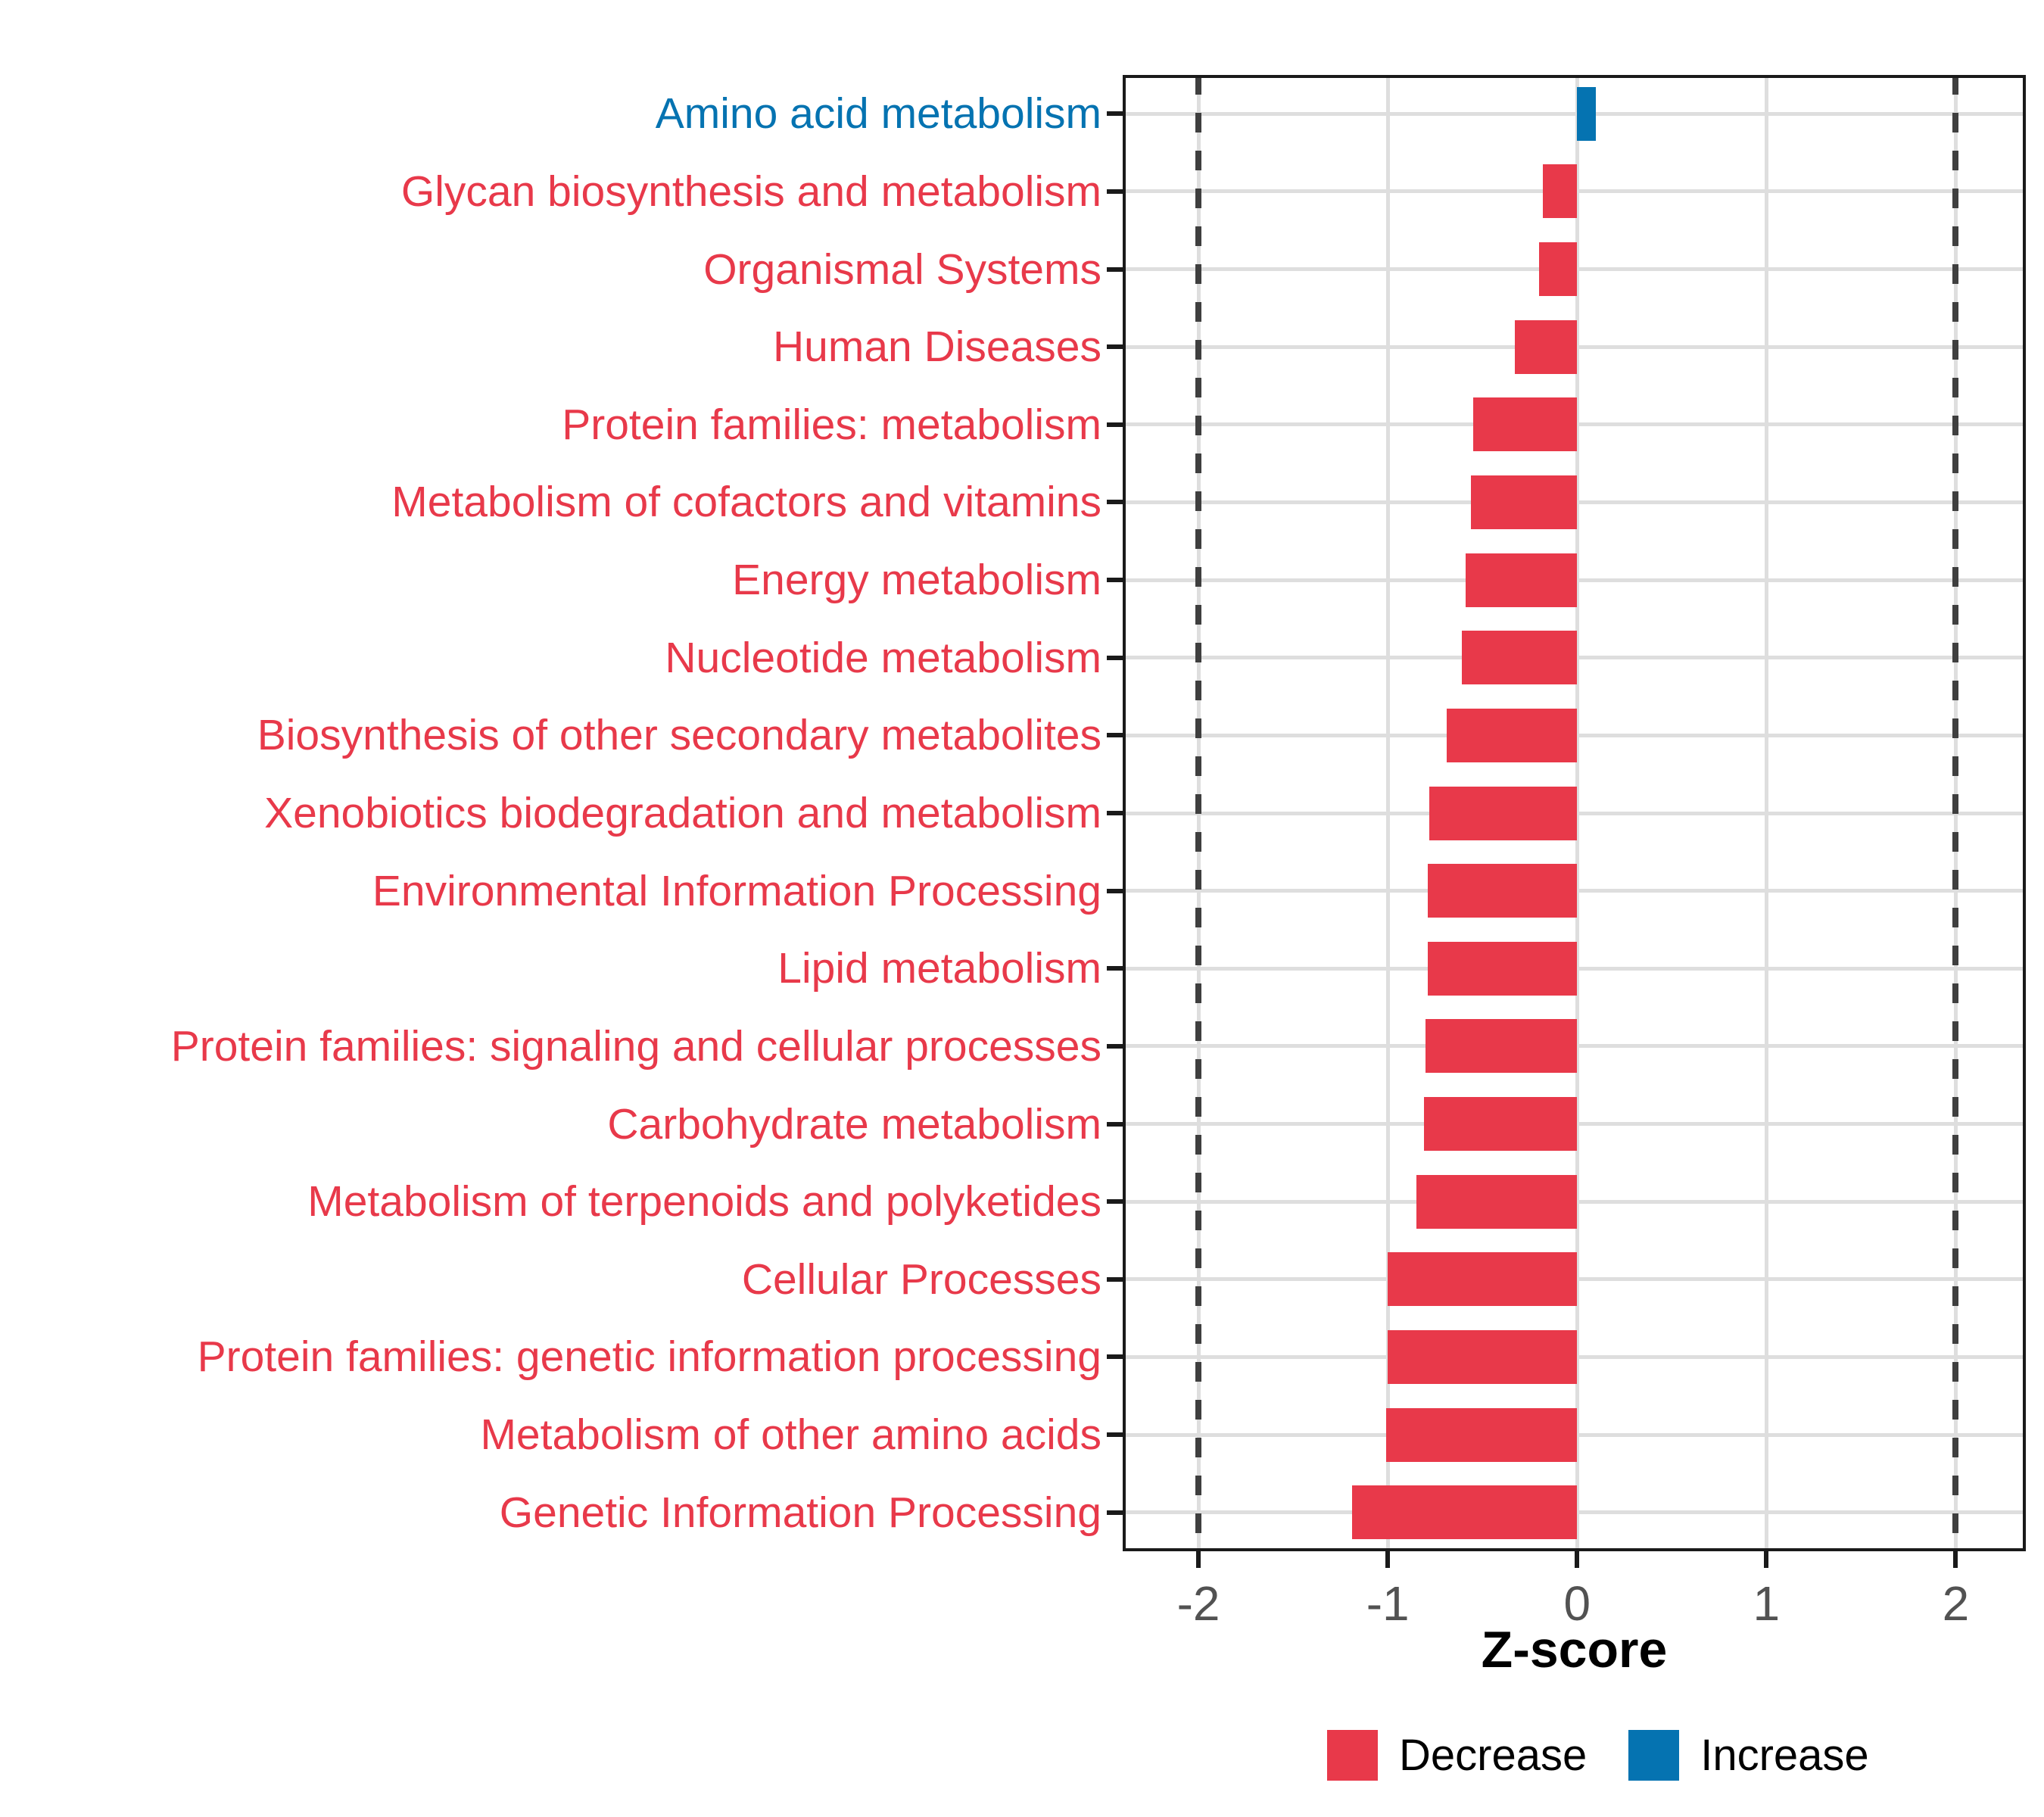  What do you see at coordinates (1493, 1755) in the screenshot?
I see `decrease-legend-label: Decrease` at bounding box center [1493, 1755].